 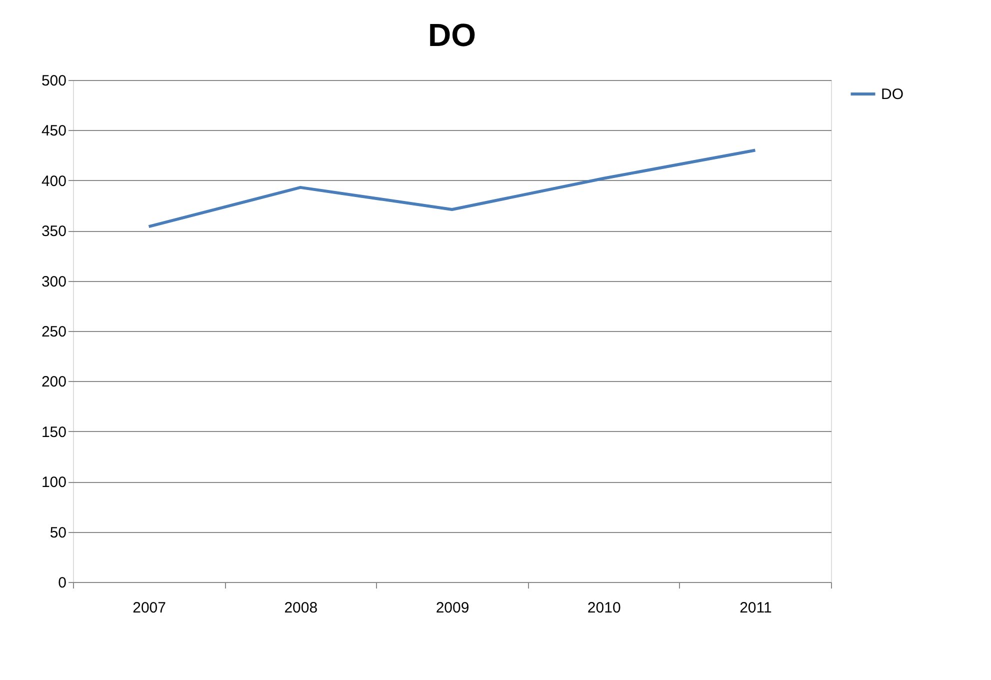 What do you see at coordinates (756, 608) in the screenshot?
I see `x-tick-label: 2011` at bounding box center [756, 608].